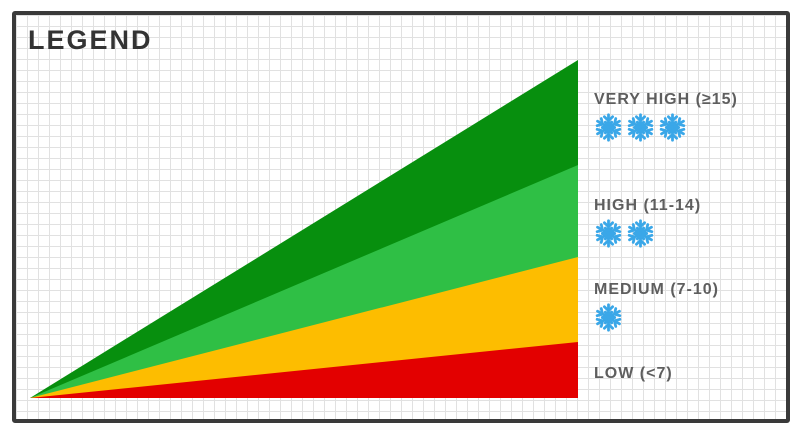 Image resolution: width=800 pixels, height=435 pixels. I want to click on level-very-high: VERY HIGH (≥15), so click(666, 117).